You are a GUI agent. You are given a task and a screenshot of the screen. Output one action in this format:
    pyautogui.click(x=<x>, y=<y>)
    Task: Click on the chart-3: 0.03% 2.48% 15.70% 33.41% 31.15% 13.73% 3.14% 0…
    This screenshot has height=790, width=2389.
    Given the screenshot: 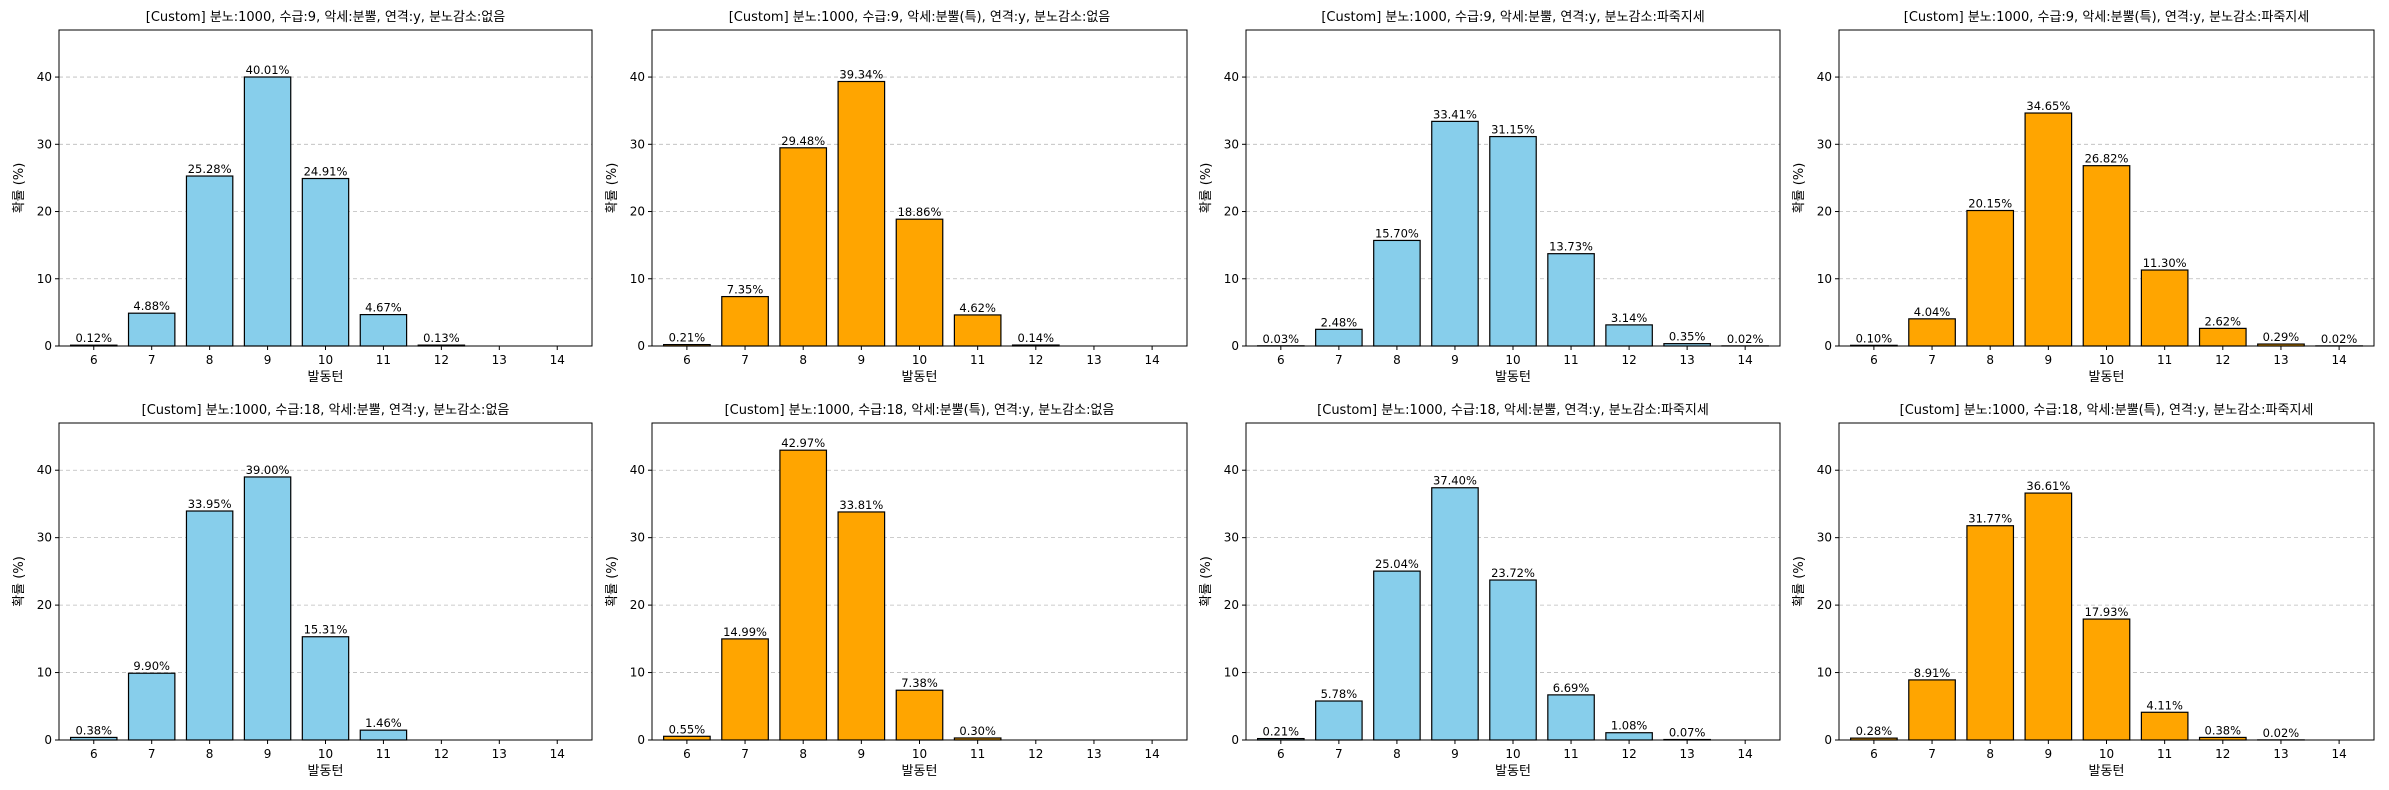 What is the action you would take?
    pyautogui.click(x=1490, y=197)
    